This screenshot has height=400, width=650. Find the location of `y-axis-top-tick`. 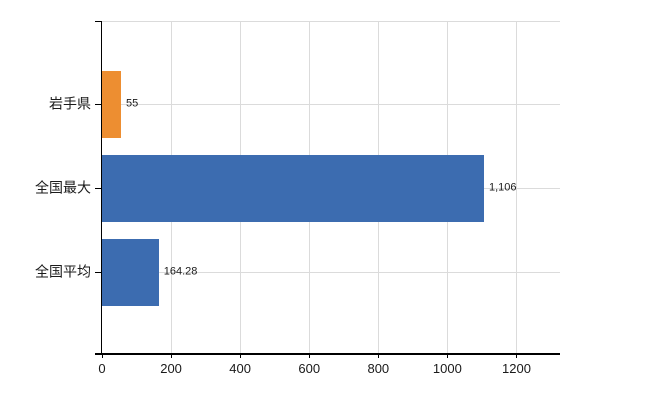

y-axis-top-tick is located at coordinates (98, 21).